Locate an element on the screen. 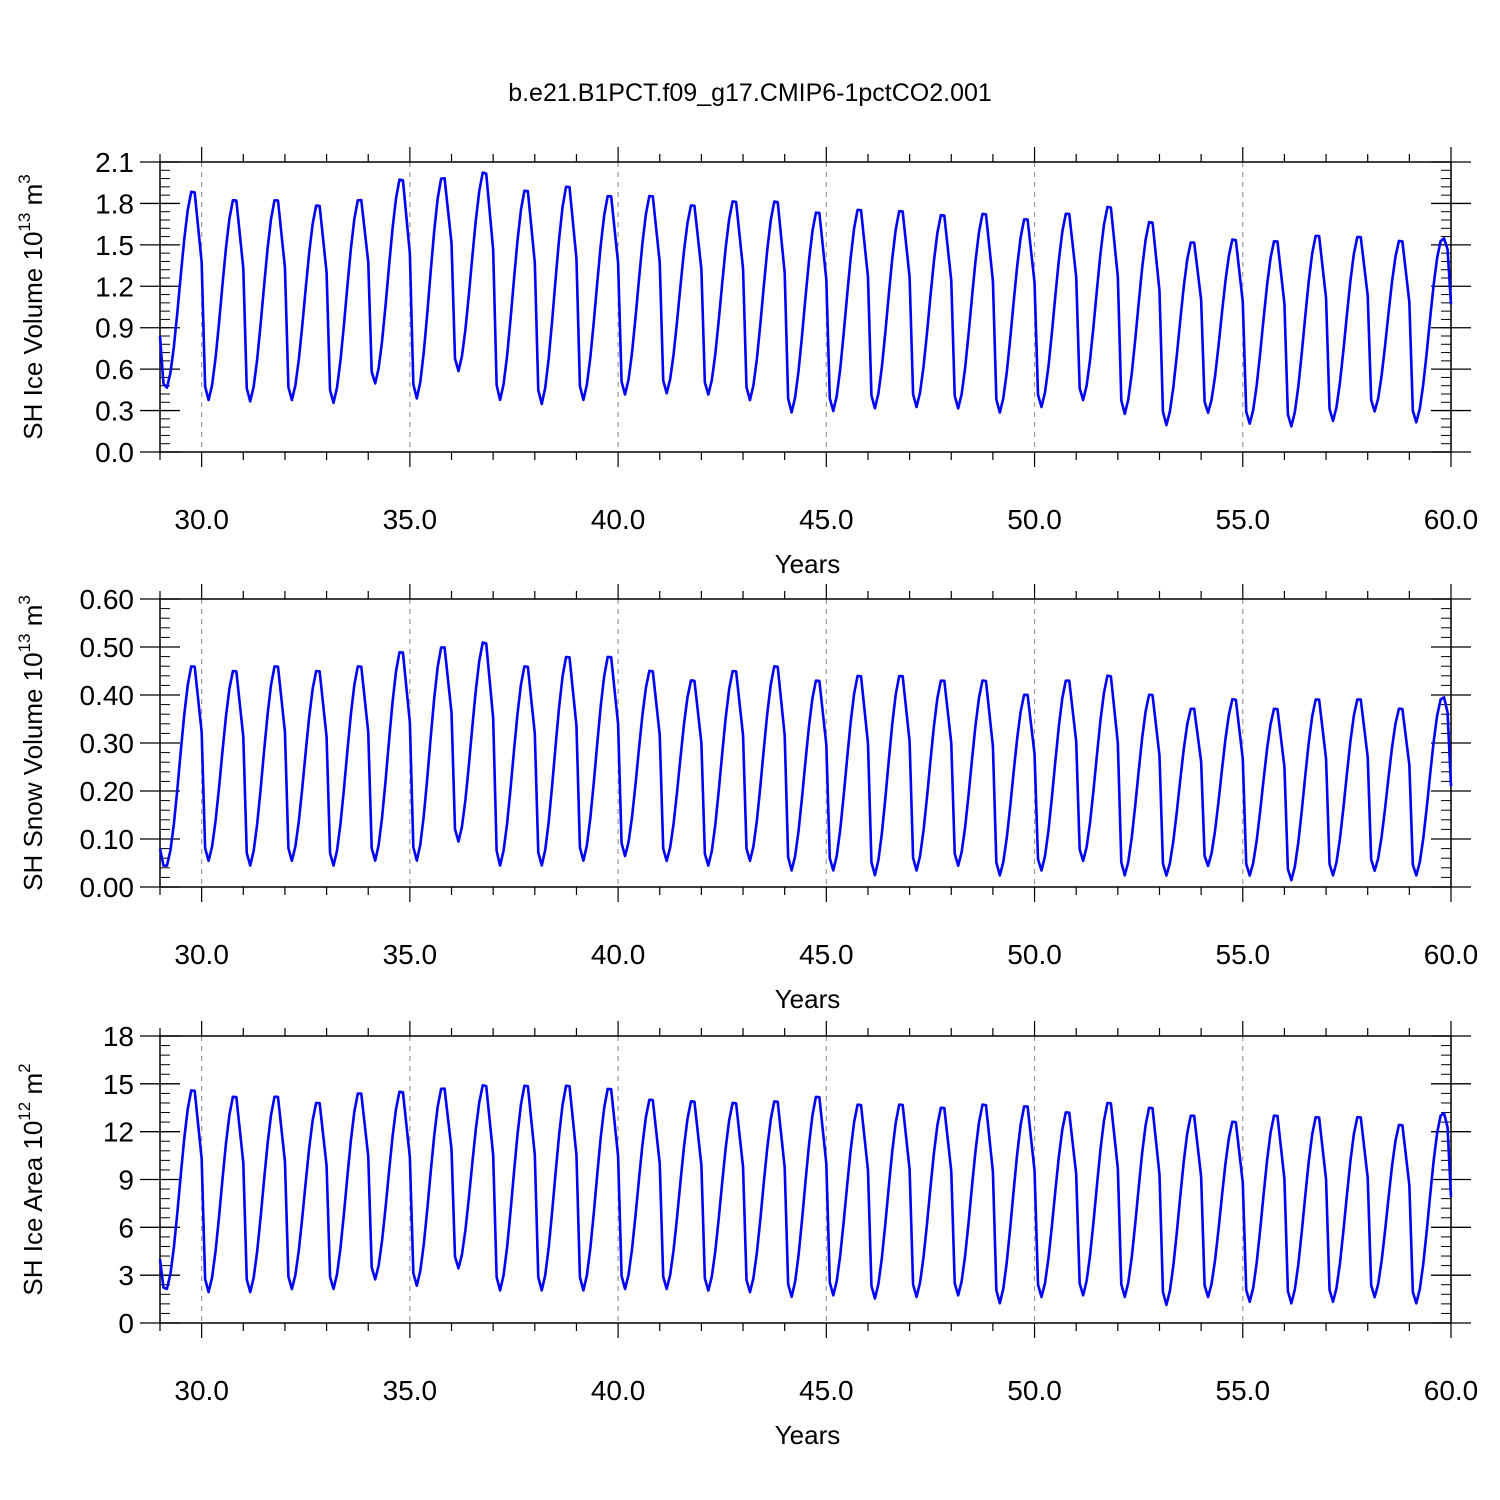 The image size is (1500, 1500). y-tick-label: 0.50 is located at coordinates (107, 647).